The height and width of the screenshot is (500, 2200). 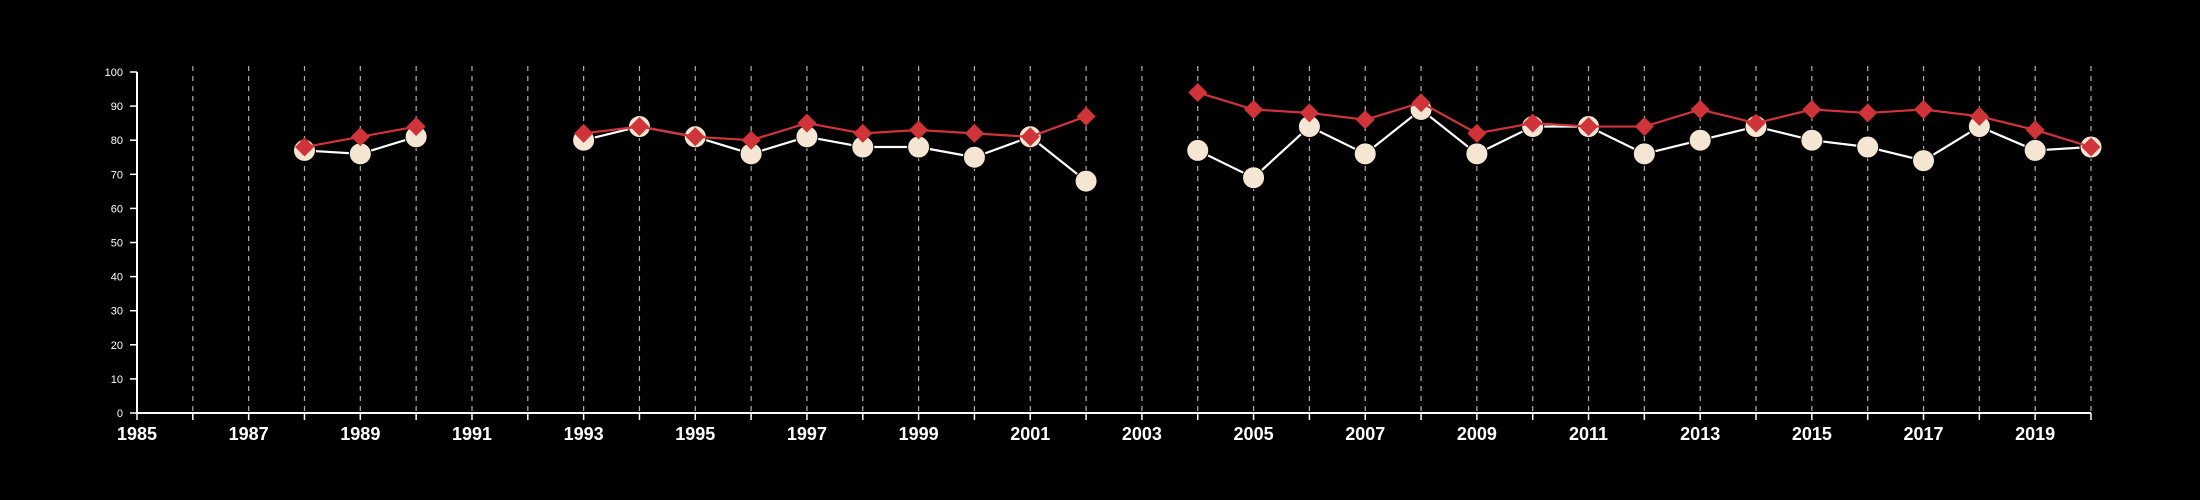 I want to click on y-tick-label-30: 30, so click(x=117, y=312).